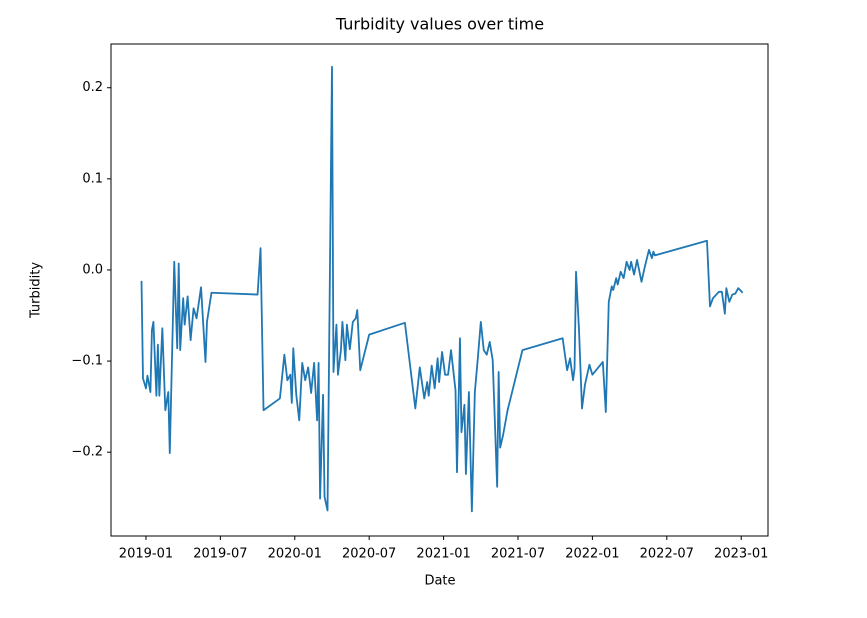 This screenshot has height=618, width=867. I want to click on y-tick-label: −0.2, so click(87, 452).